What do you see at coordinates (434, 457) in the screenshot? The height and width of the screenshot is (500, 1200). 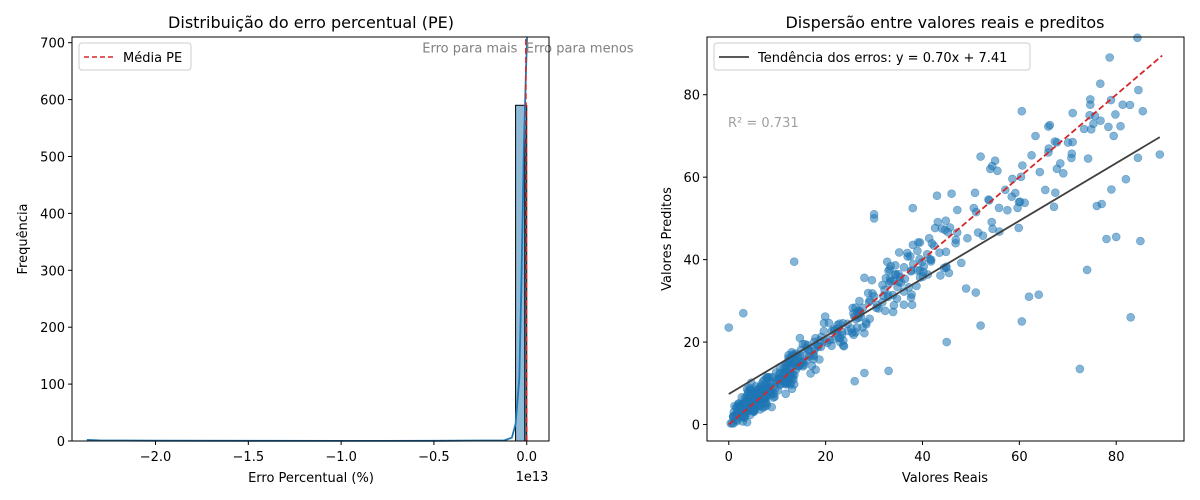 I see `x-tick-label: −0.5` at bounding box center [434, 457].